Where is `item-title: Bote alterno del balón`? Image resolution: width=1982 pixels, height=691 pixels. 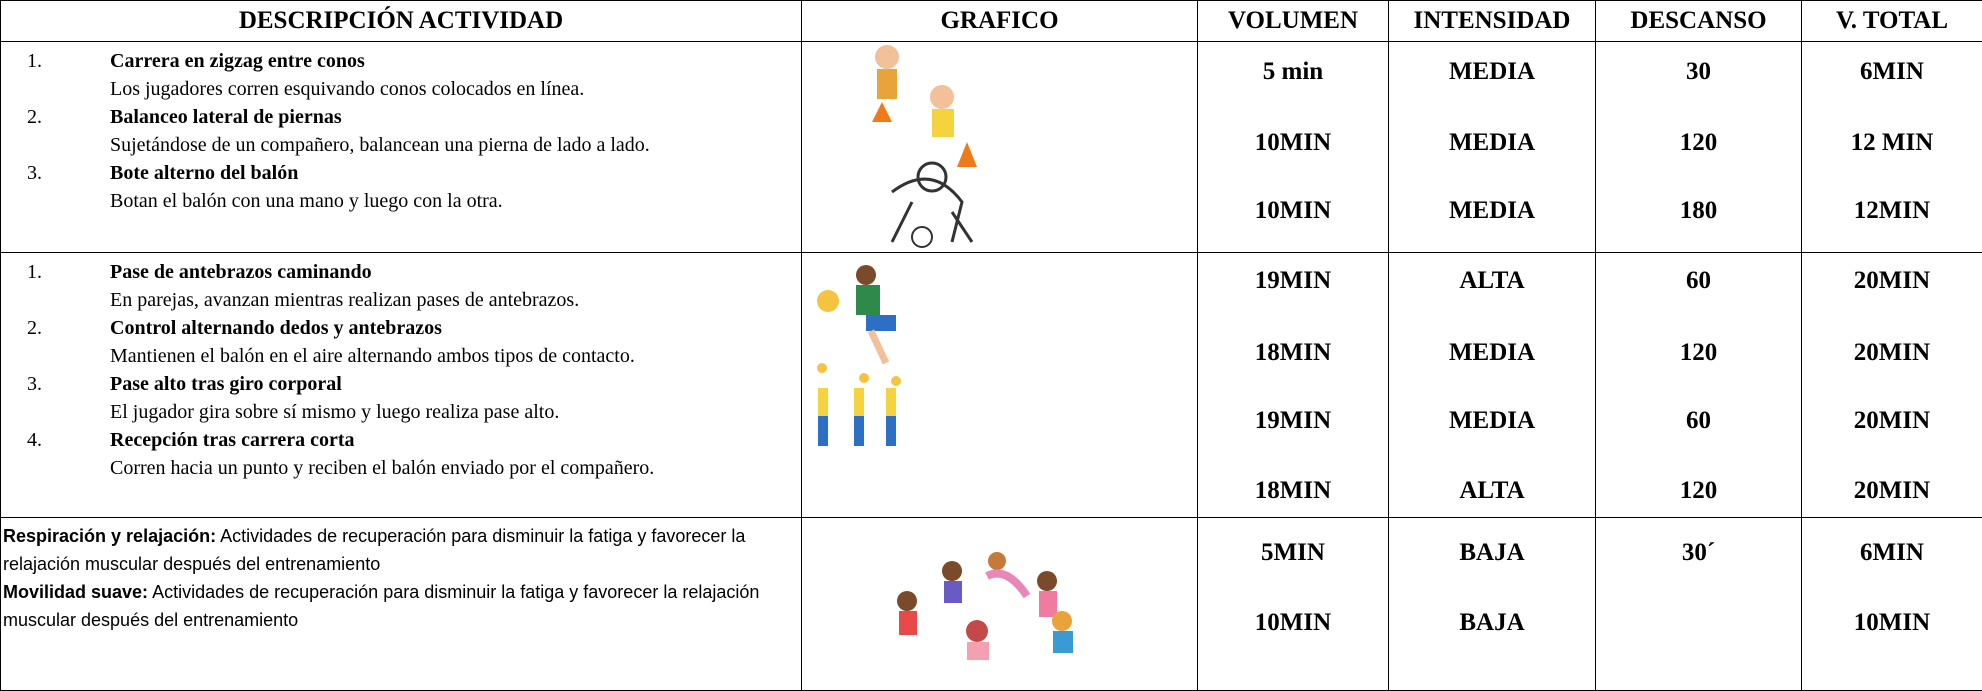
item-title: Bote alterno del balón is located at coordinates (204, 173).